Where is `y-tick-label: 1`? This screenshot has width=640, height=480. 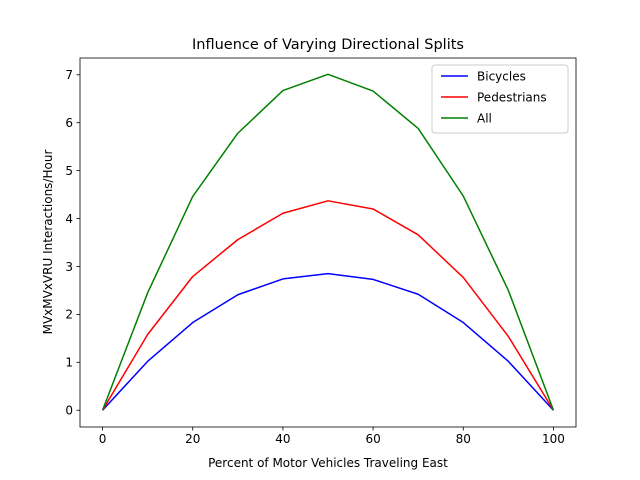 y-tick-label: 1 is located at coordinates (69, 363).